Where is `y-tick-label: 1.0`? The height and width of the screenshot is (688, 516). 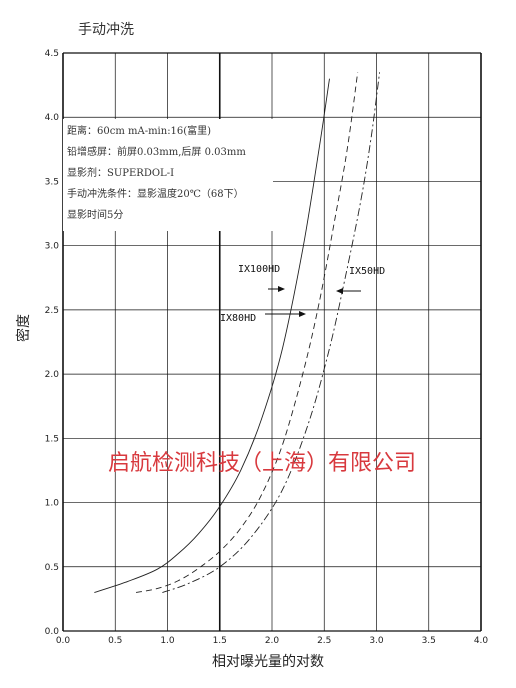
y-tick-label: 1.0 is located at coordinates (52, 504).